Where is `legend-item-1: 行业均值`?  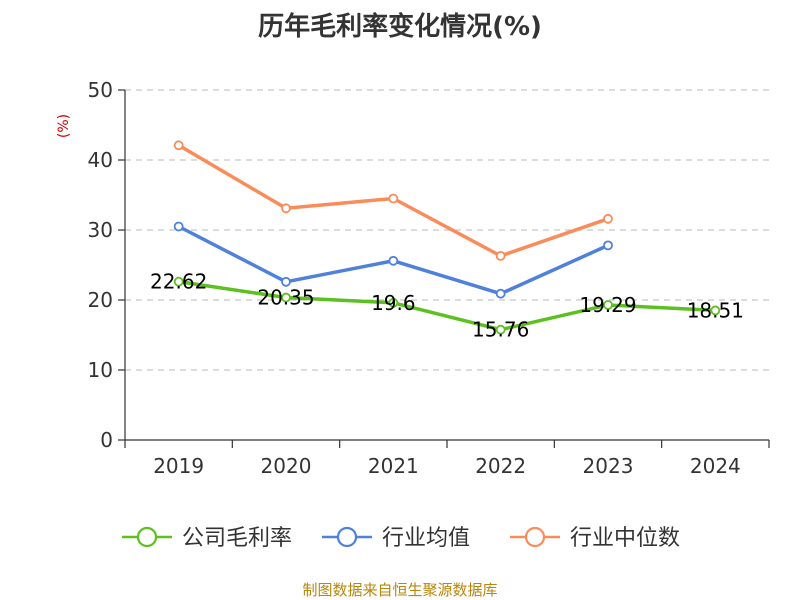 legend-item-1: 行业均值 is located at coordinates (396, 538).